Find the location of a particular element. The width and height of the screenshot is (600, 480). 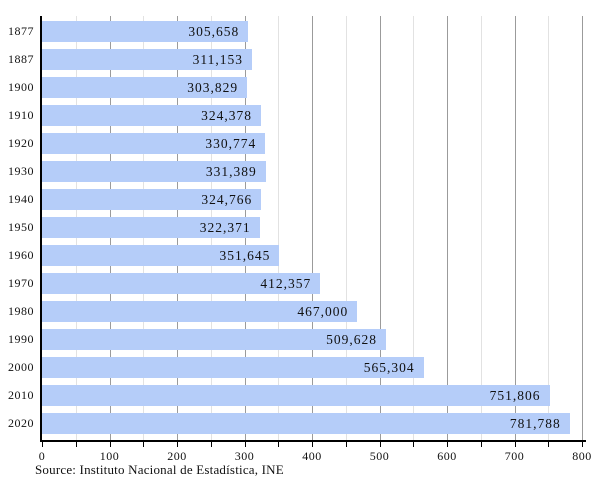

chart-row: 1940 324,766 is located at coordinates (295, 203).